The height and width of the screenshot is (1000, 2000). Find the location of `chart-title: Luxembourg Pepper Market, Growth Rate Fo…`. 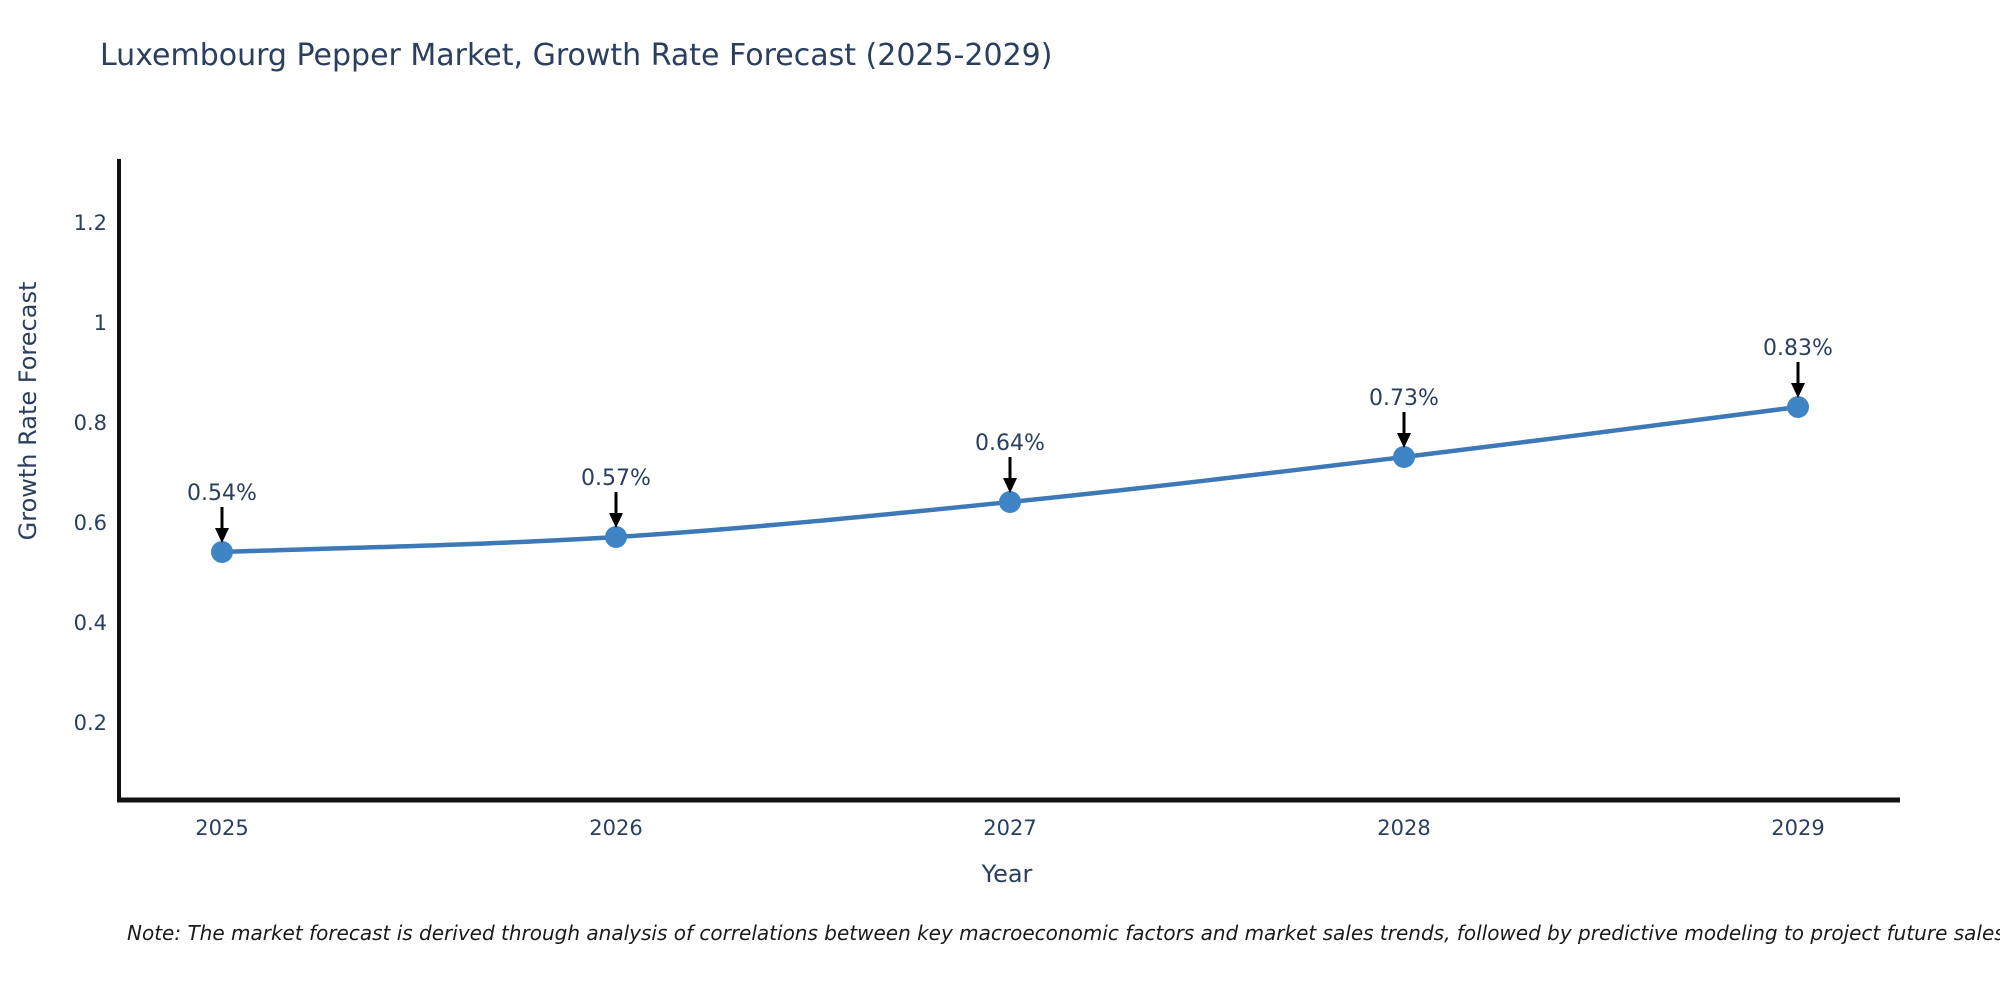

chart-title: Luxembourg Pepper Market, Growth Rate Fo… is located at coordinates (576, 55).